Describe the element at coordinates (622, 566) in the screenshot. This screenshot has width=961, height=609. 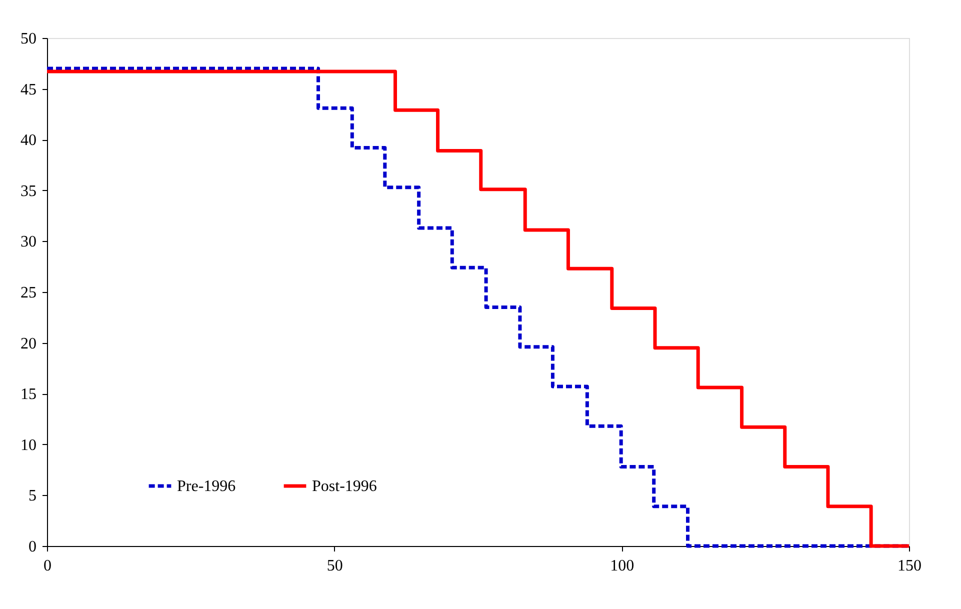
I see `x-tick-label: 100` at that location.